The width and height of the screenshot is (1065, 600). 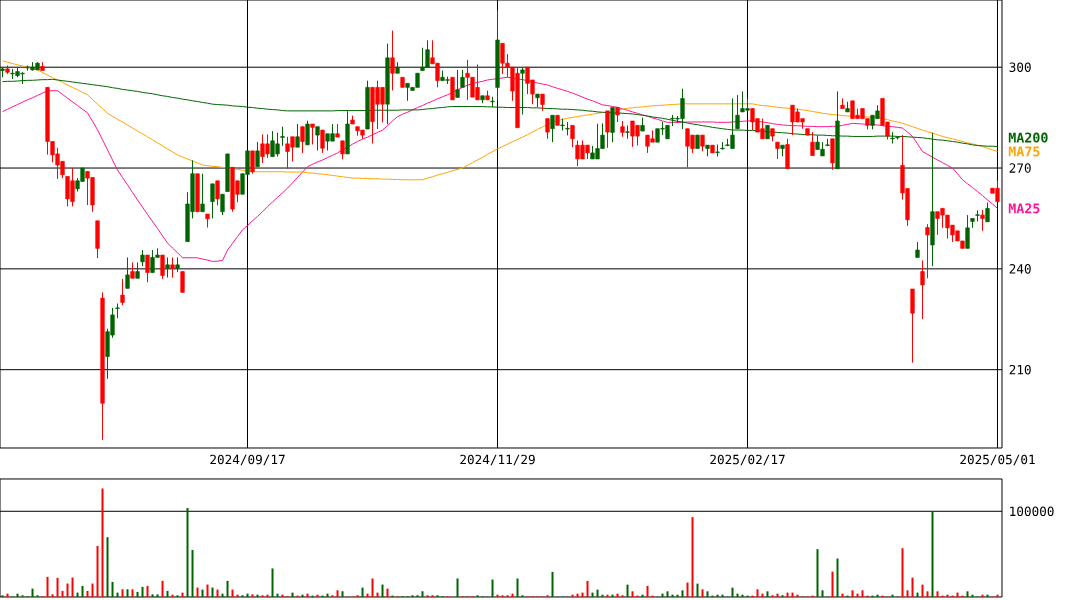 What do you see at coordinates (1032, 511) in the screenshot?
I see `y-tick-label: 100000` at bounding box center [1032, 511].